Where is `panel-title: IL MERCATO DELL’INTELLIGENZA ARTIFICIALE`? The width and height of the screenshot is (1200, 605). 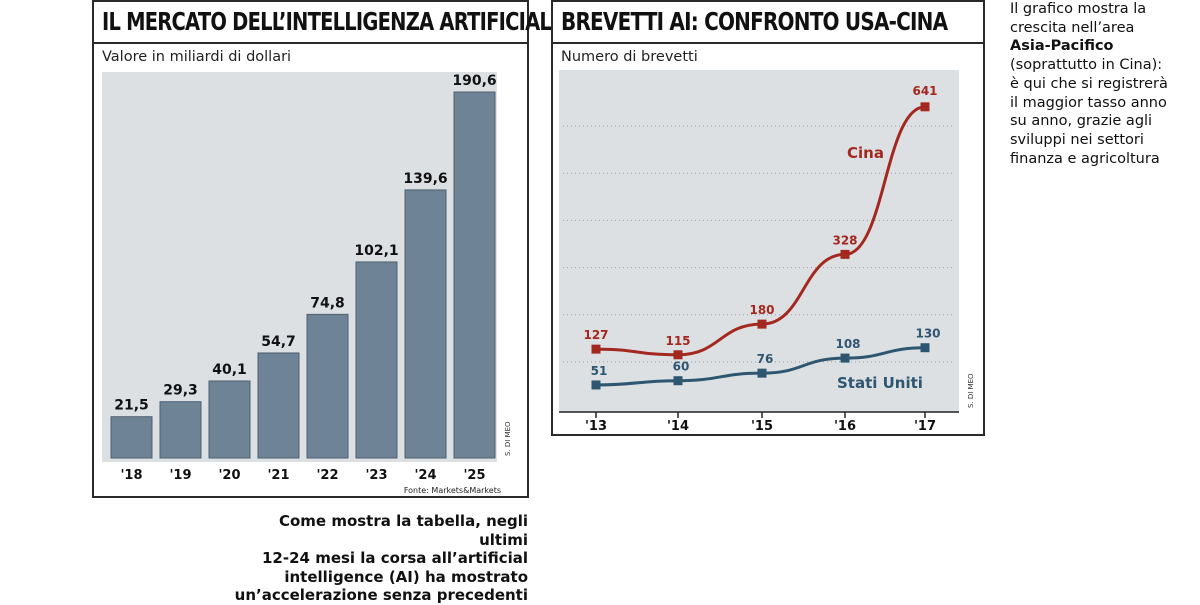 panel-title: IL MERCATO DELL’INTELLIGENZA ARTIFICIALE is located at coordinates (329, 23).